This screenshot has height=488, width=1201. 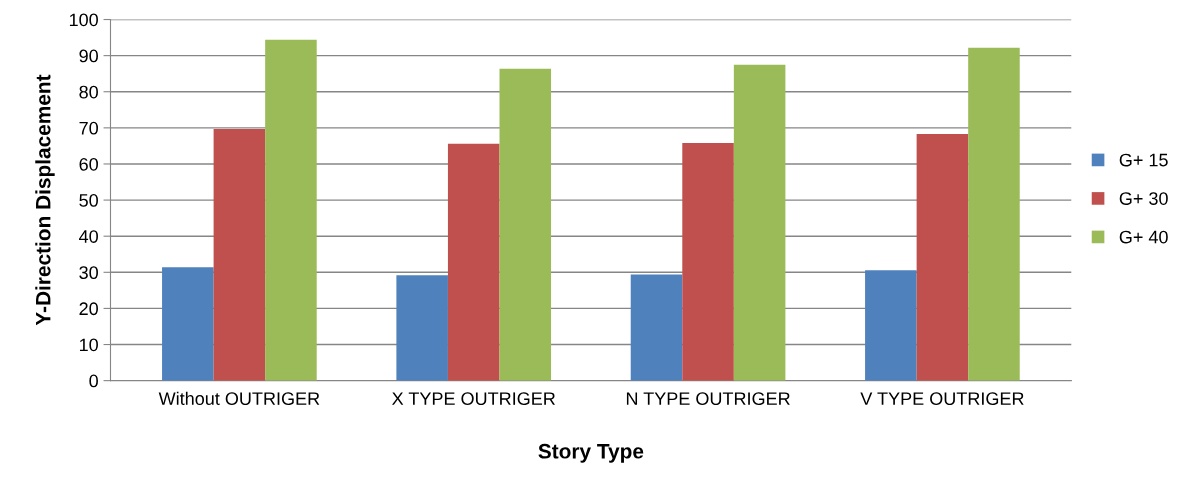 What do you see at coordinates (88, 92) in the screenshot?
I see `y-tick-label: 80` at bounding box center [88, 92].